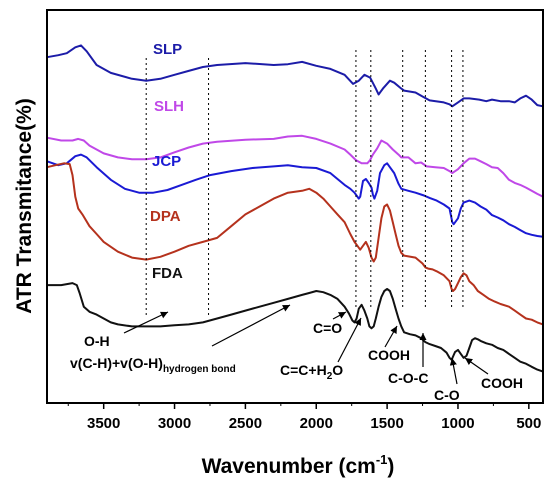 This screenshot has height=486, width=550. Describe the element at coordinates (382, 459) in the screenshot. I see `x-axis-title-superscript: -1` at that location.